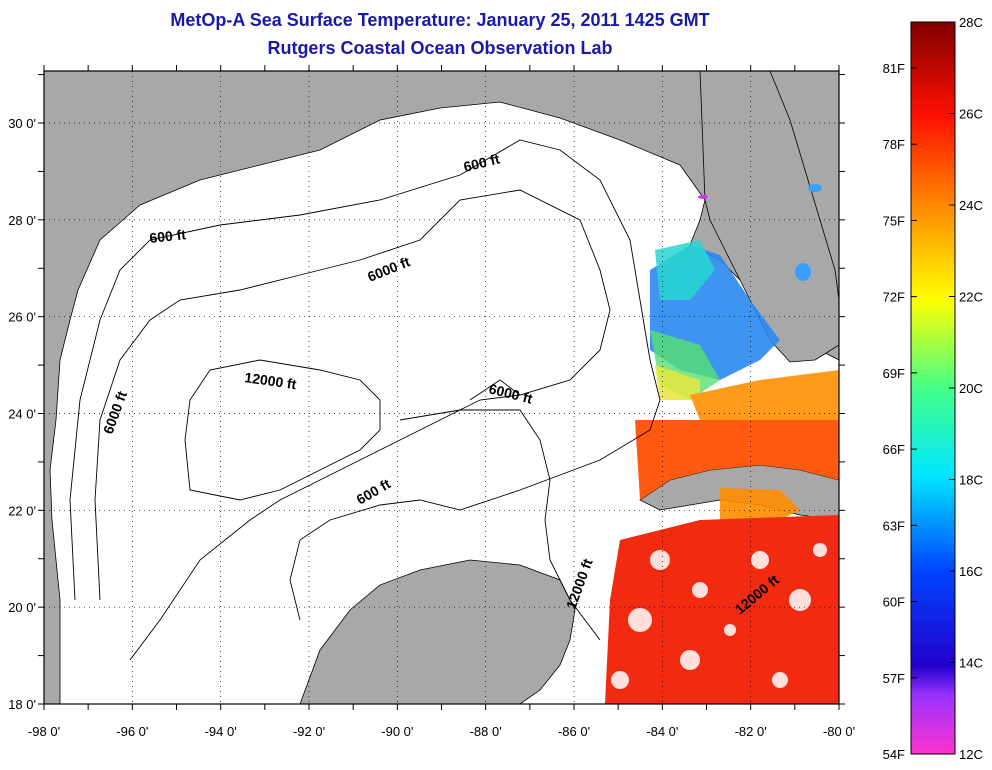 Image resolution: width=992 pixels, height=770 pixels. What do you see at coordinates (894, 411) in the screenshot?
I see `fahrenheit-labels: 81F 78F 75F 72F 69F 66F 63F 60F 57F 54F` at bounding box center [894, 411].